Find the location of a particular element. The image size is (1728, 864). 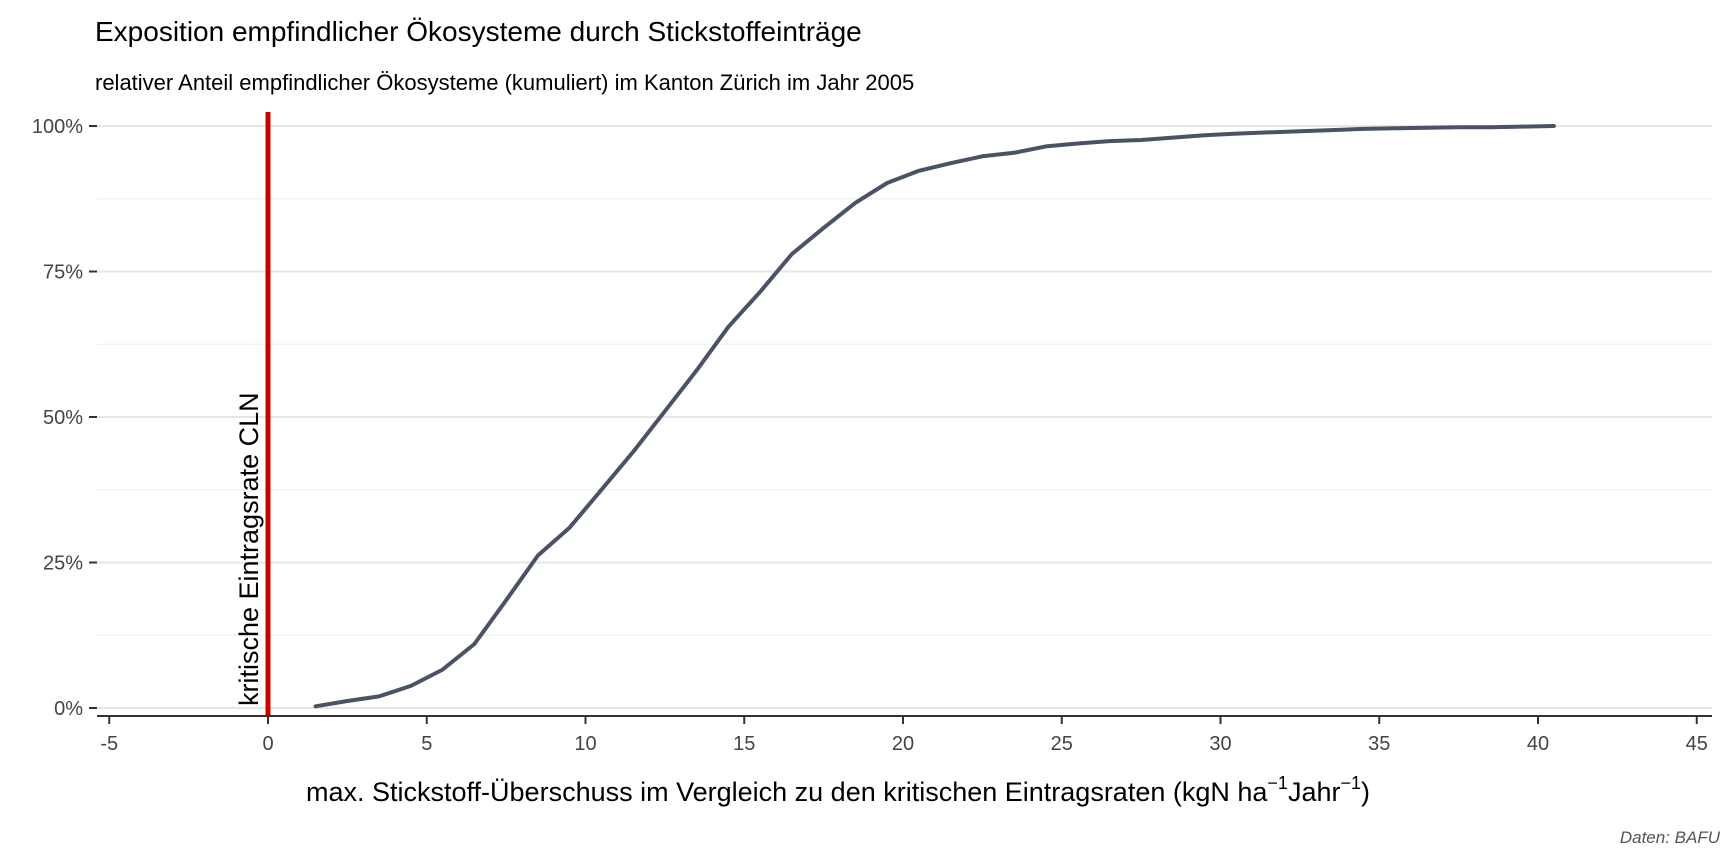

chart-caption: Daten: BAFU is located at coordinates (1669, 837).